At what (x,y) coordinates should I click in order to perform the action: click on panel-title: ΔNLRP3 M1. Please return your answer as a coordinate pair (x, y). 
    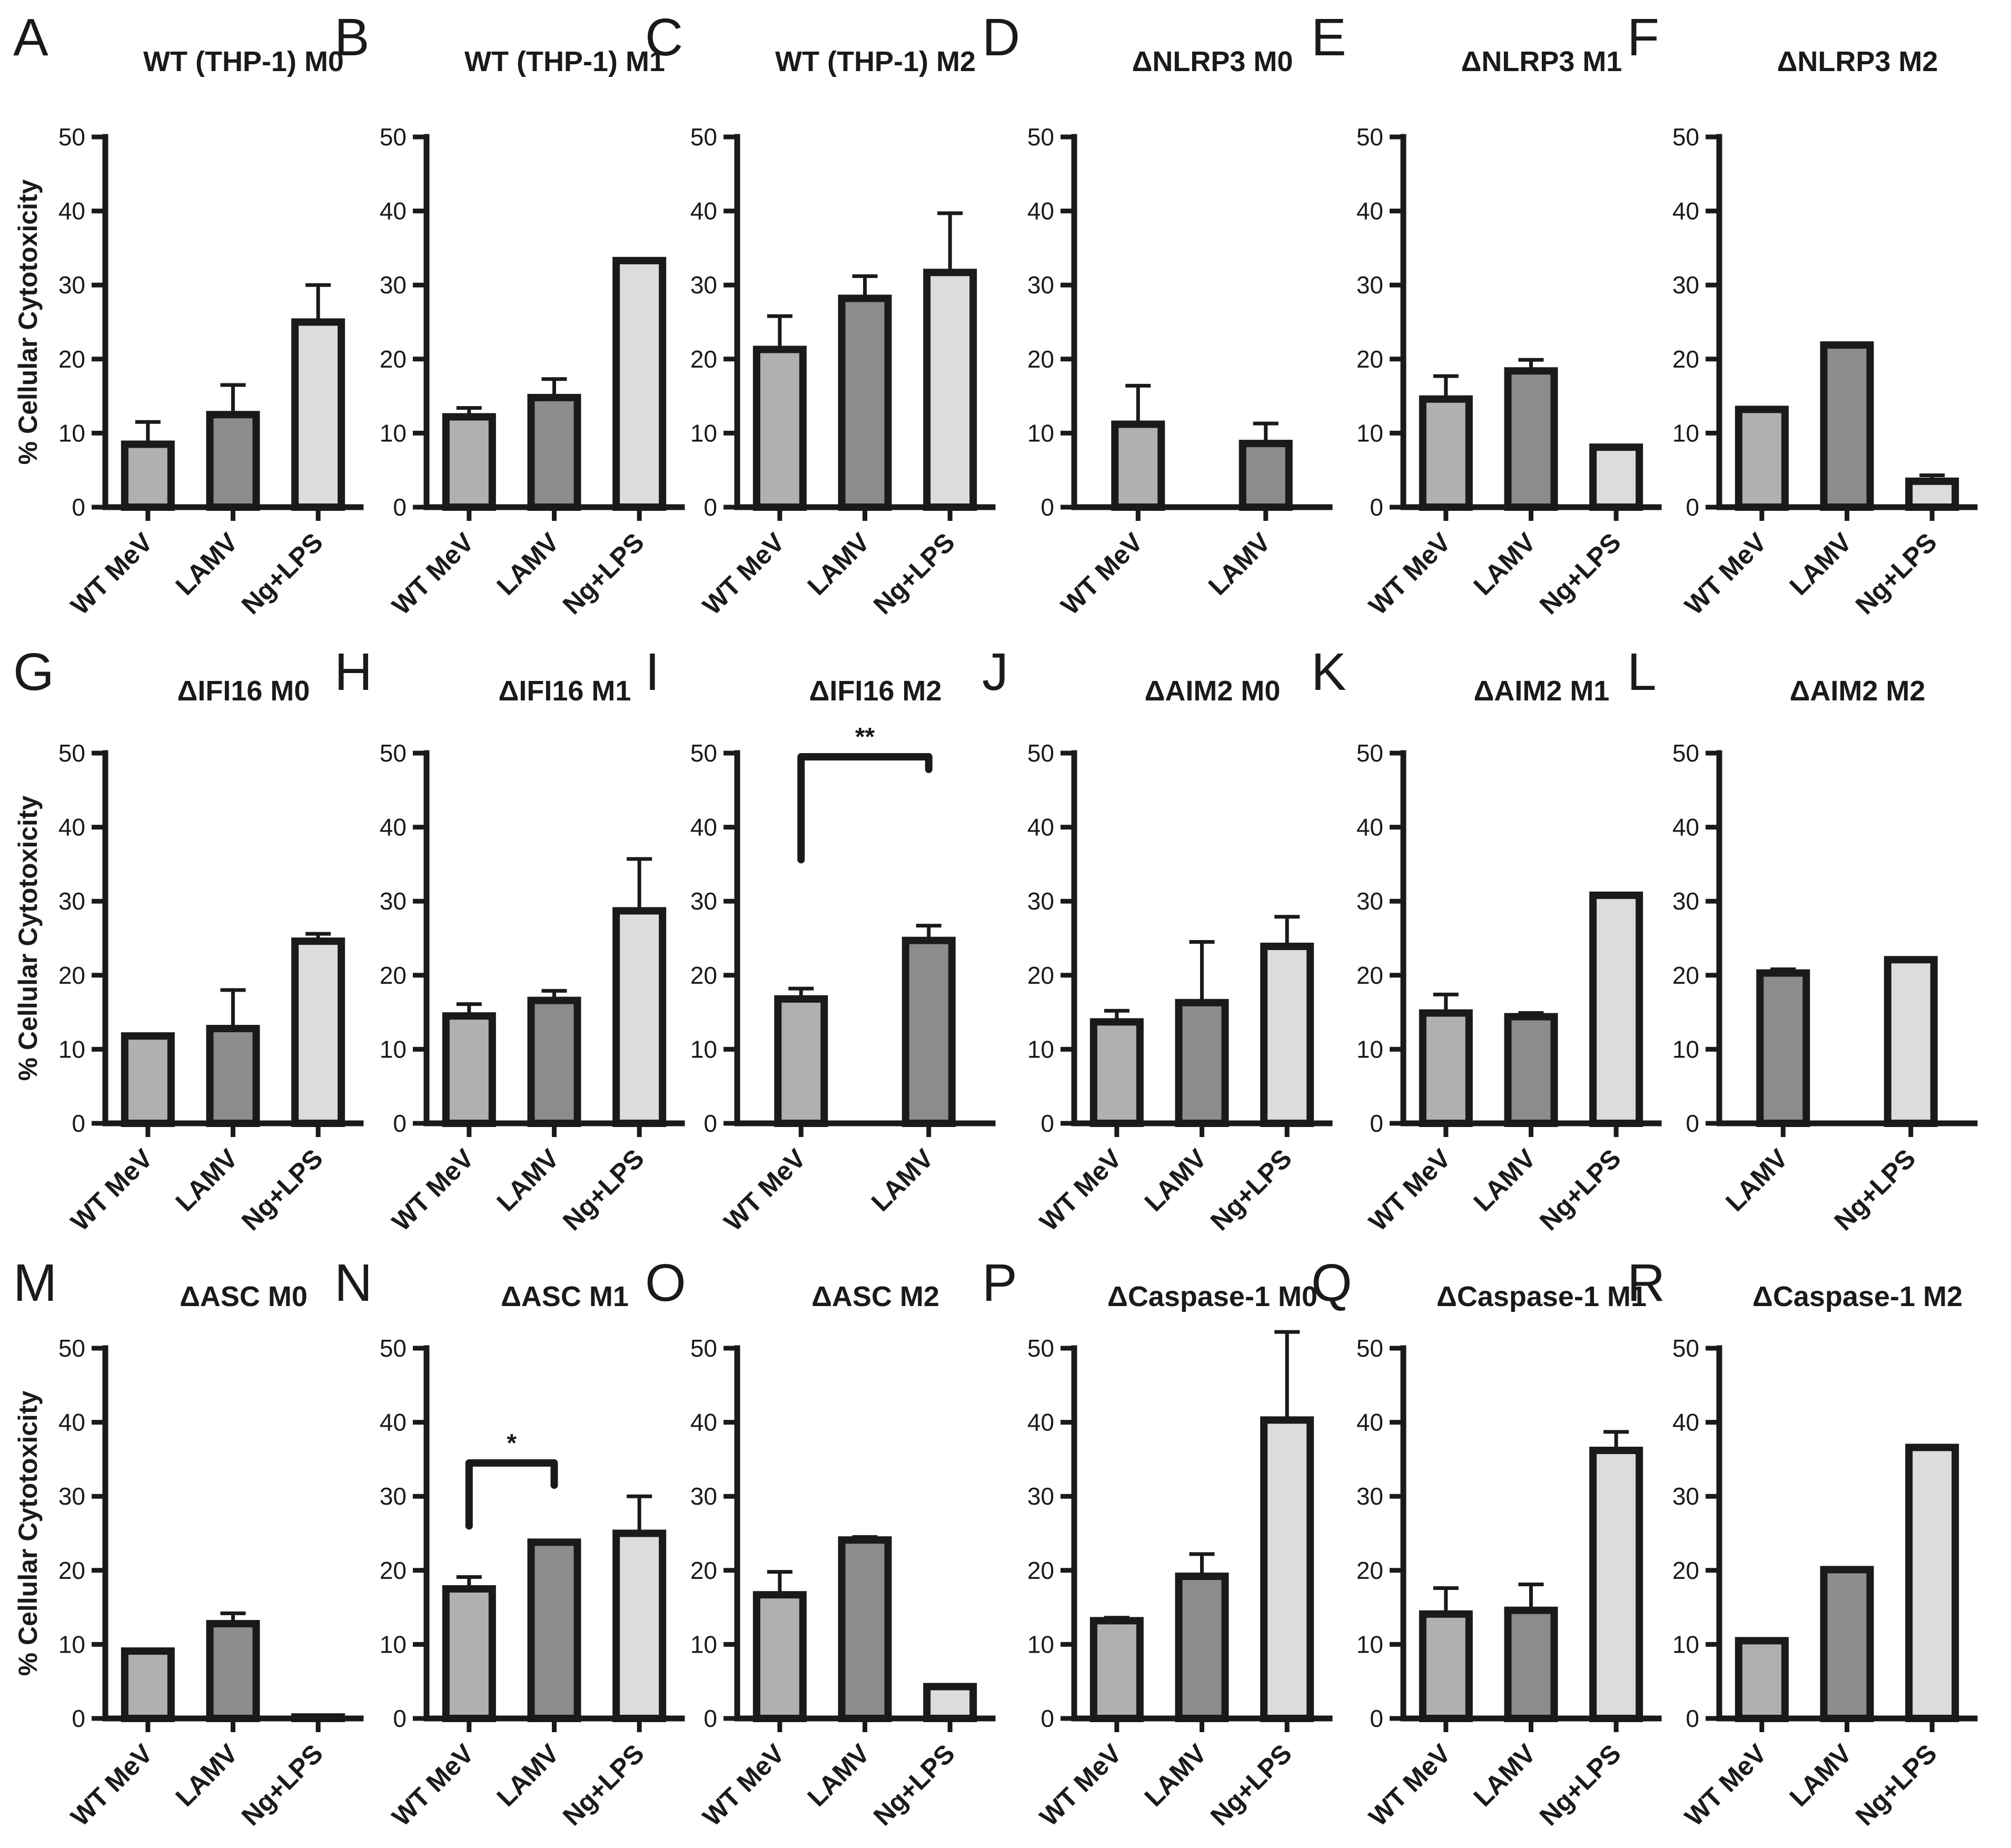
    Looking at the image, I should click on (1542, 61).